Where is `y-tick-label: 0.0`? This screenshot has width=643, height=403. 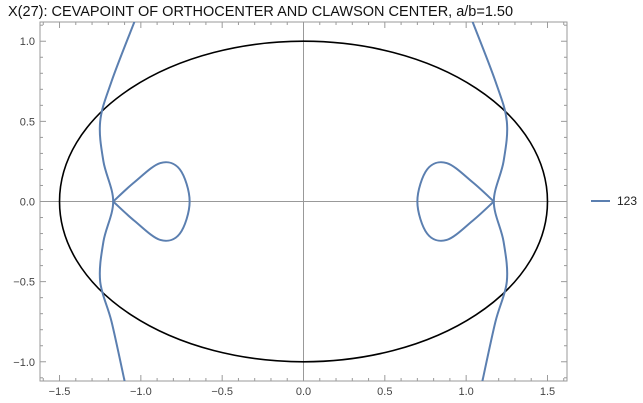
y-tick-label: 0.0 is located at coordinates (27, 203).